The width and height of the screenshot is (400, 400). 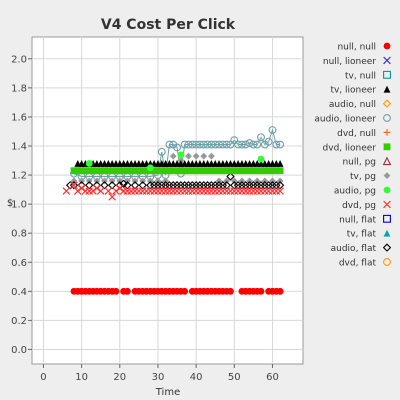 I want to click on x-tick-label: 30, so click(x=158, y=377).